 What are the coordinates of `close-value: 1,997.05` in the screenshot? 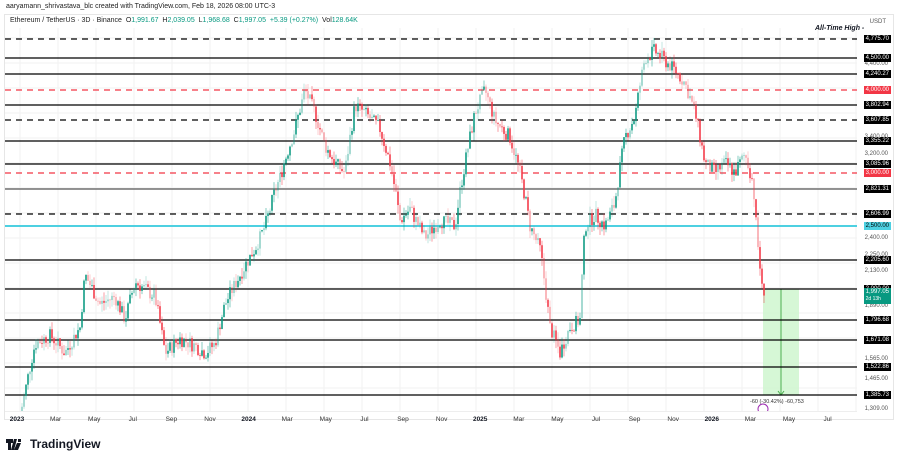 It's located at (252, 20).